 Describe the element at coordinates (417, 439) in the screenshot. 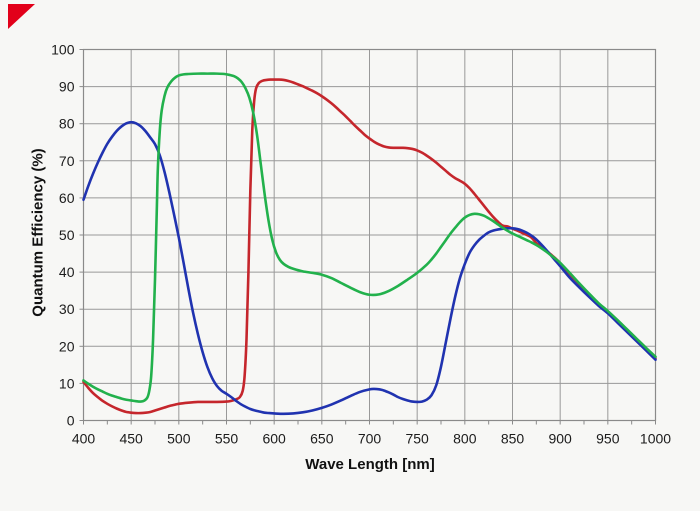

I see `x-tick-label: 750` at that location.